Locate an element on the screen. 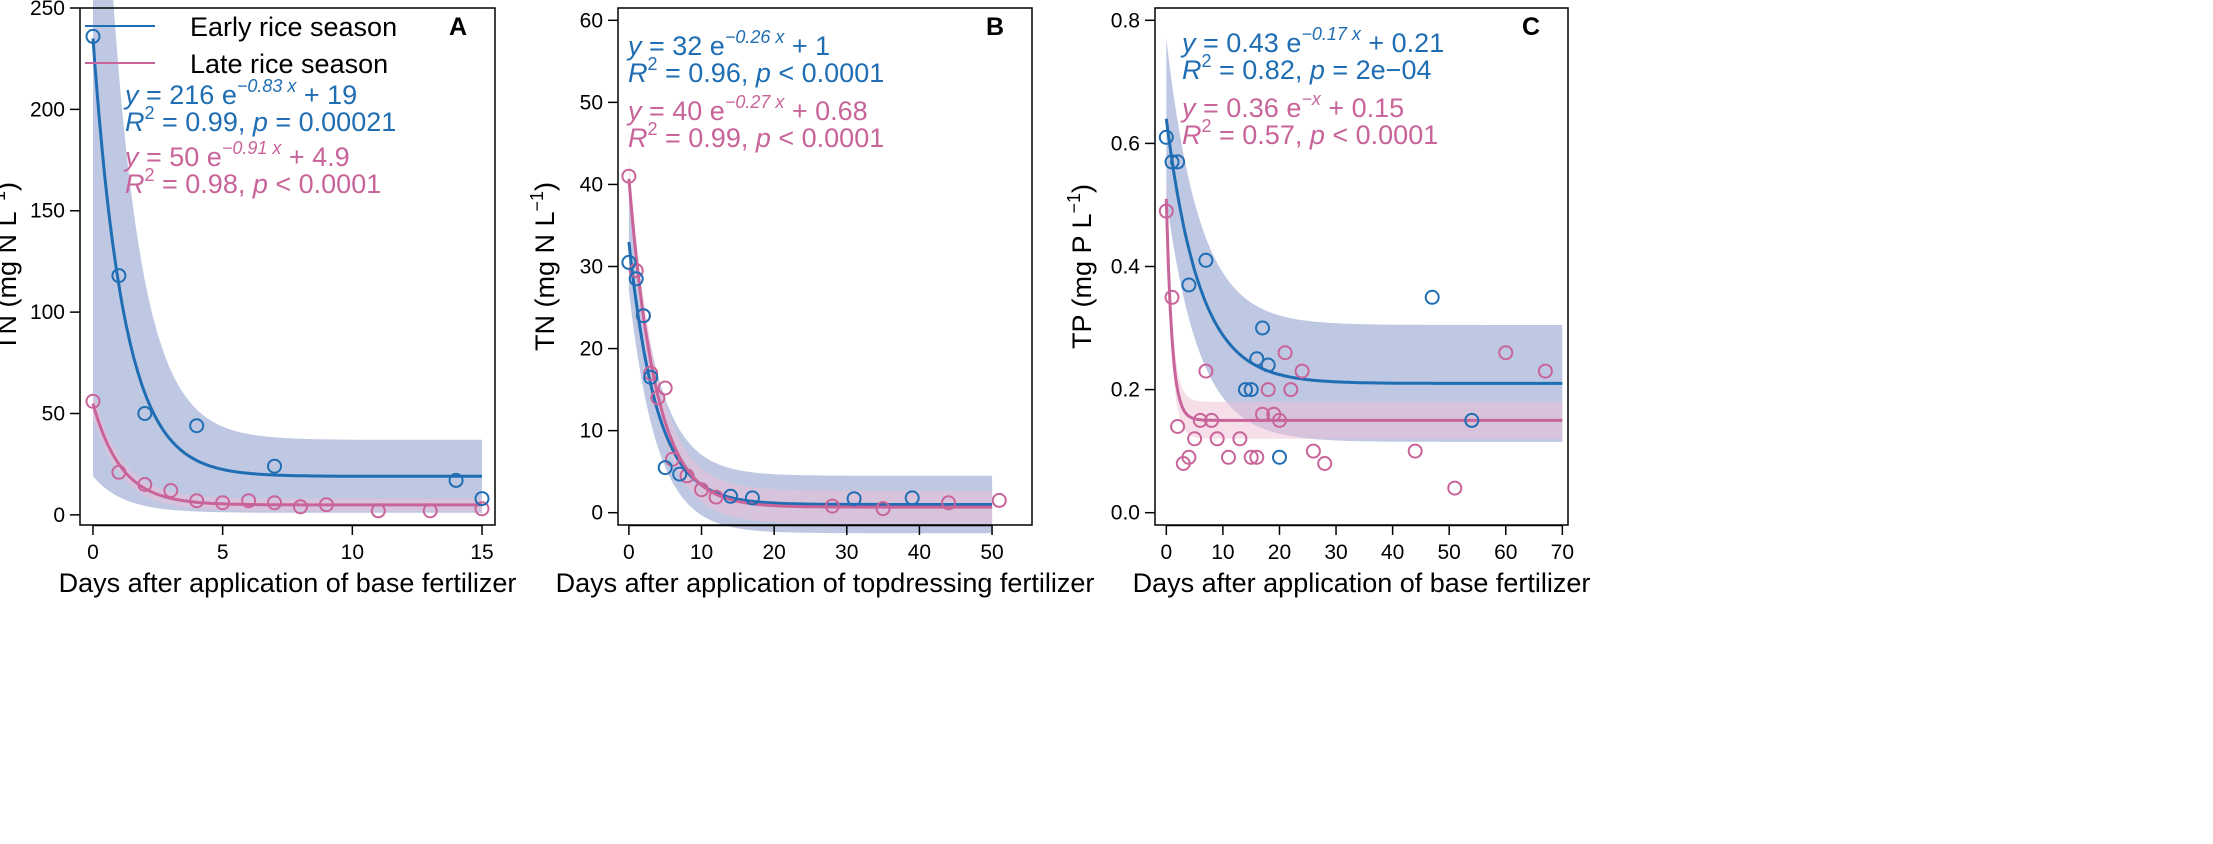 Image resolution: width=2213 pixels, height=844 pixels. eq-exponent: −0.17 x is located at coordinates (1331, 34).